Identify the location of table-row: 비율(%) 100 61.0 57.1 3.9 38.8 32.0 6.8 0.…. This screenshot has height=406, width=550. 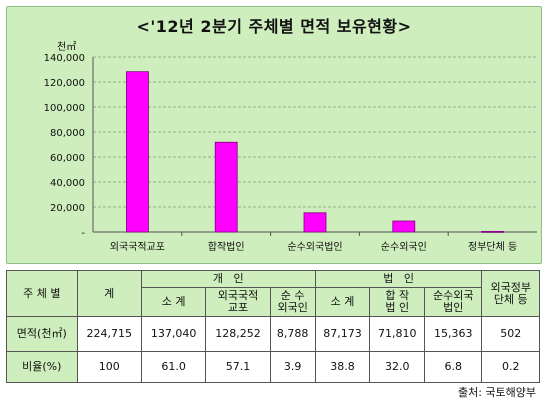
(273, 367).